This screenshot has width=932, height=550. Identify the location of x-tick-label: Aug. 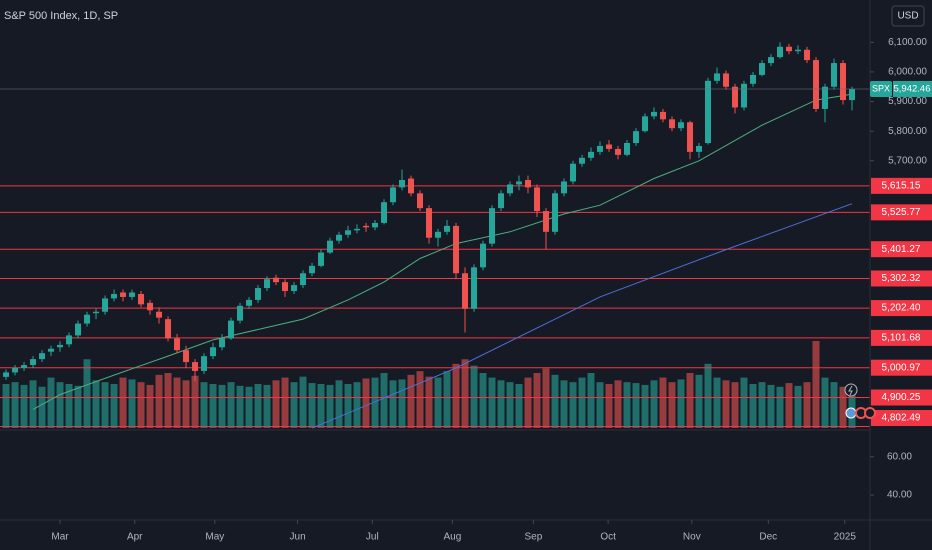
(453, 537).